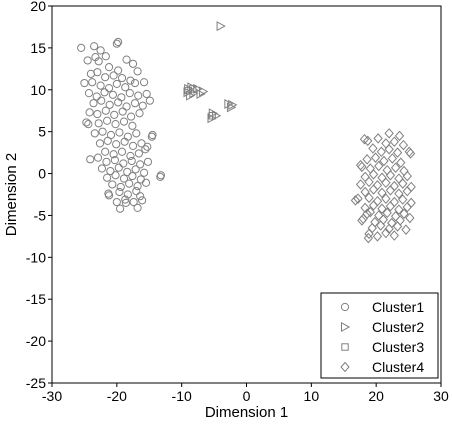 The image size is (452, 426). Describe the element at coordinates (200, 102) in the screenshot. I see `series-cluster3` at that location.